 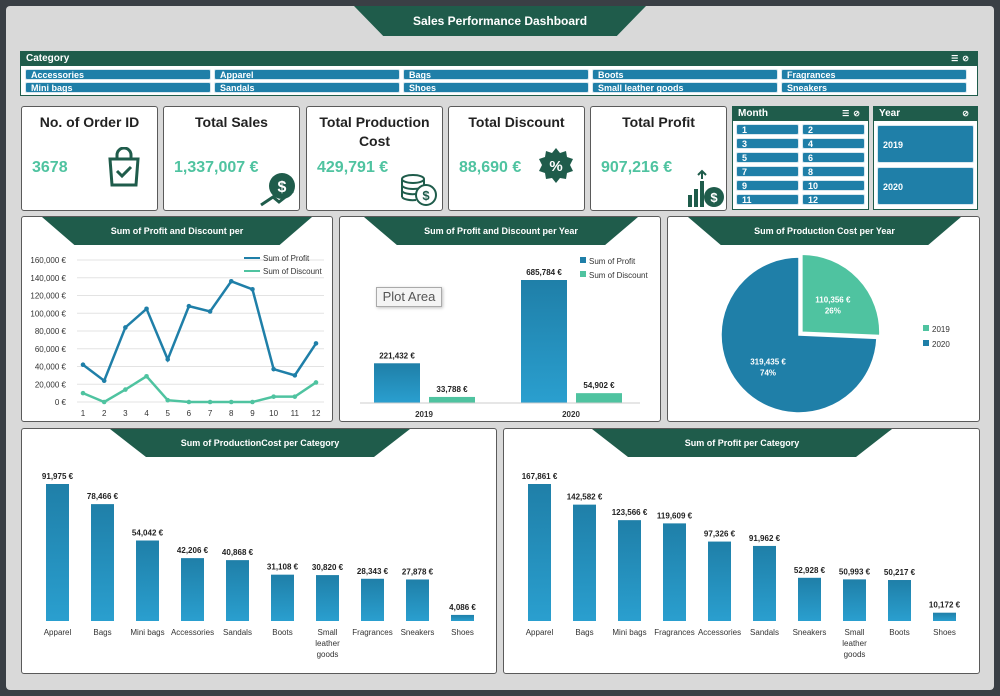 What do you see at coordinates (833, 129) in the screenshot?
I see `month-option: 2` at bounding box center [833, 129].